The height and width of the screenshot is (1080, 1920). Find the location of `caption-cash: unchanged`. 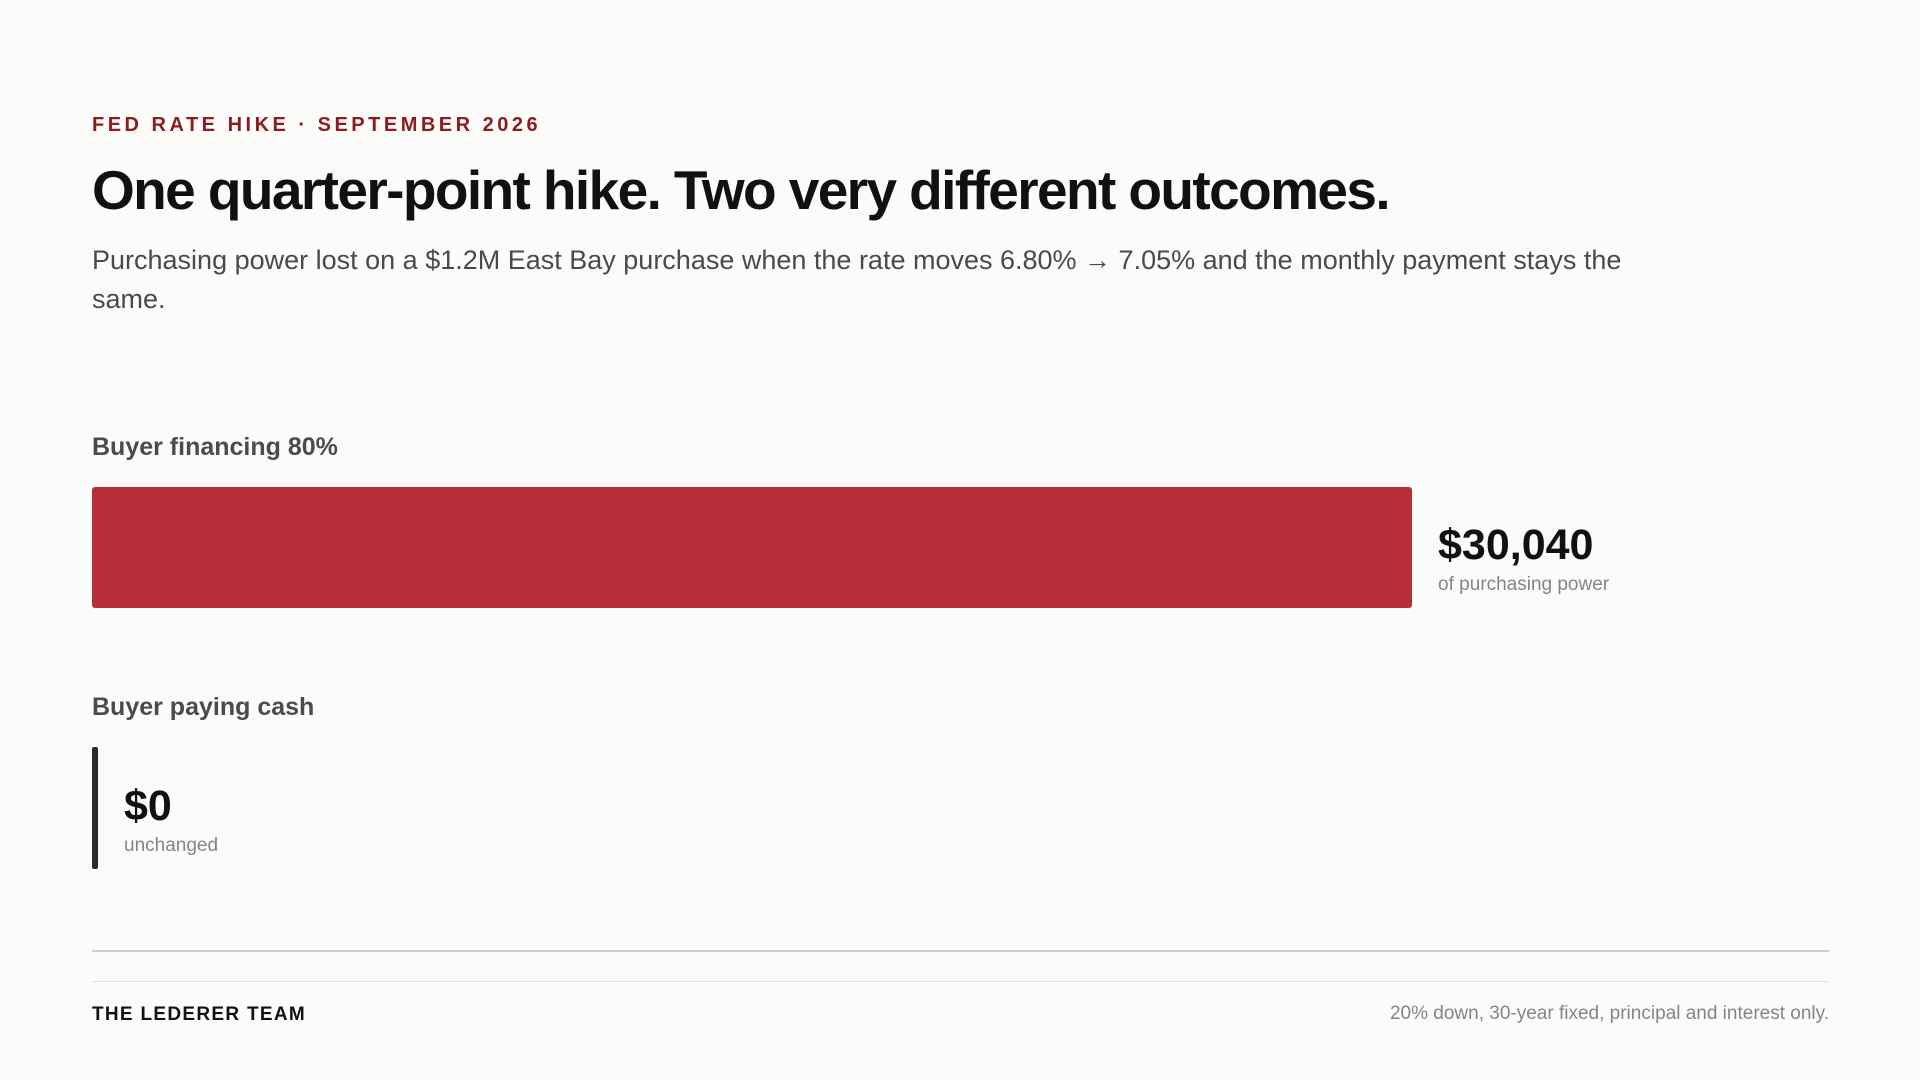

caption-cash: unchanged is located at coordinates (171, 845).